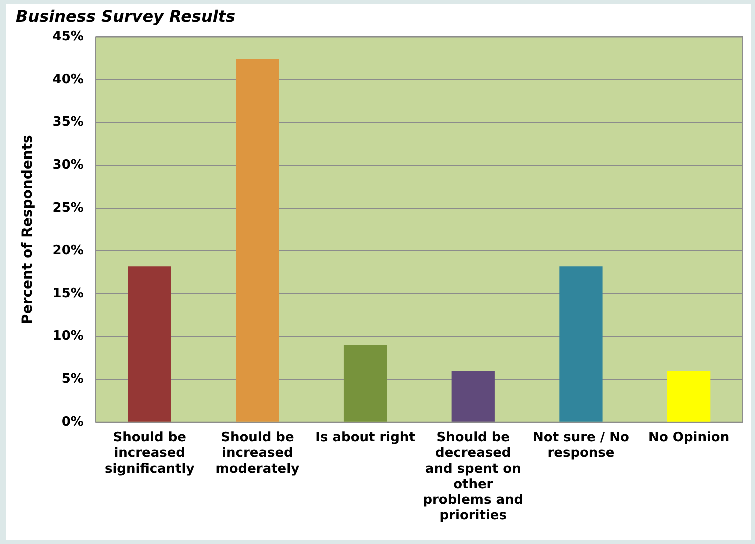 This screenshot has width=755, height=544. What do you see at coordinates (28, 229) in the screenshot?
I see `y-axis-title: Percent of Respondents` at bounding box center [28, 229].